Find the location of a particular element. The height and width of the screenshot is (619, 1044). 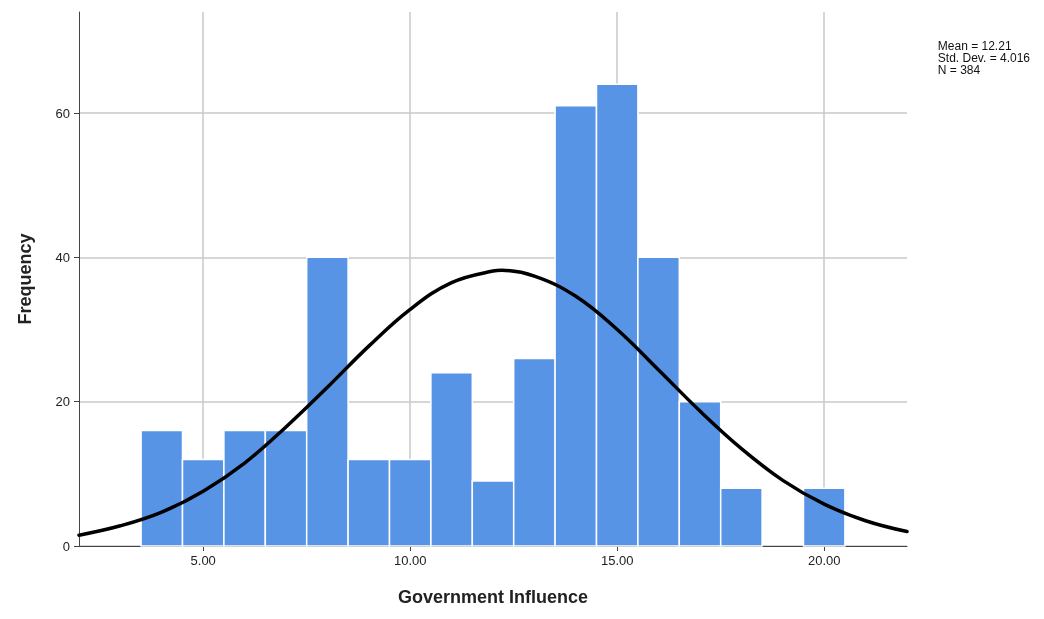

x-axis-title: Government Influence is located at coordinates (493, 597).